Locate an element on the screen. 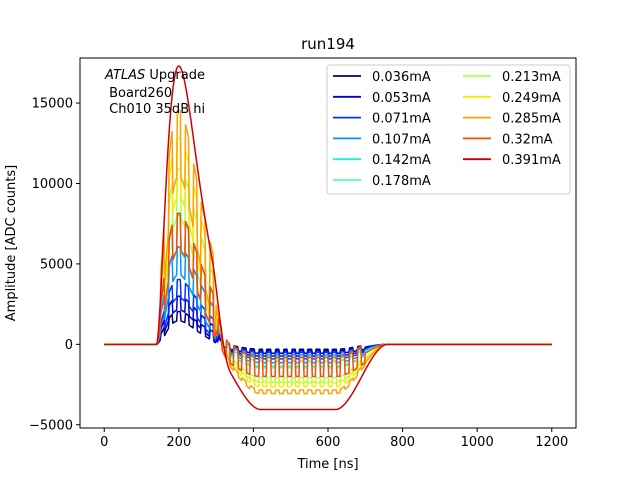  legend-label: 0.32mA is located at coordinates (527, 139).